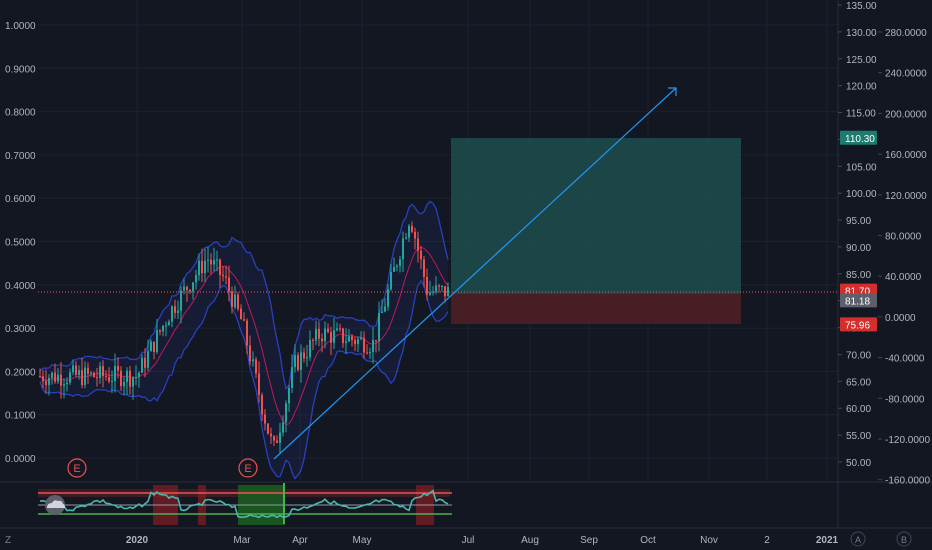 This screenshot has width=932, height=550. I want to click on price-axis-tick-label: 120.00, so click(861, 87).